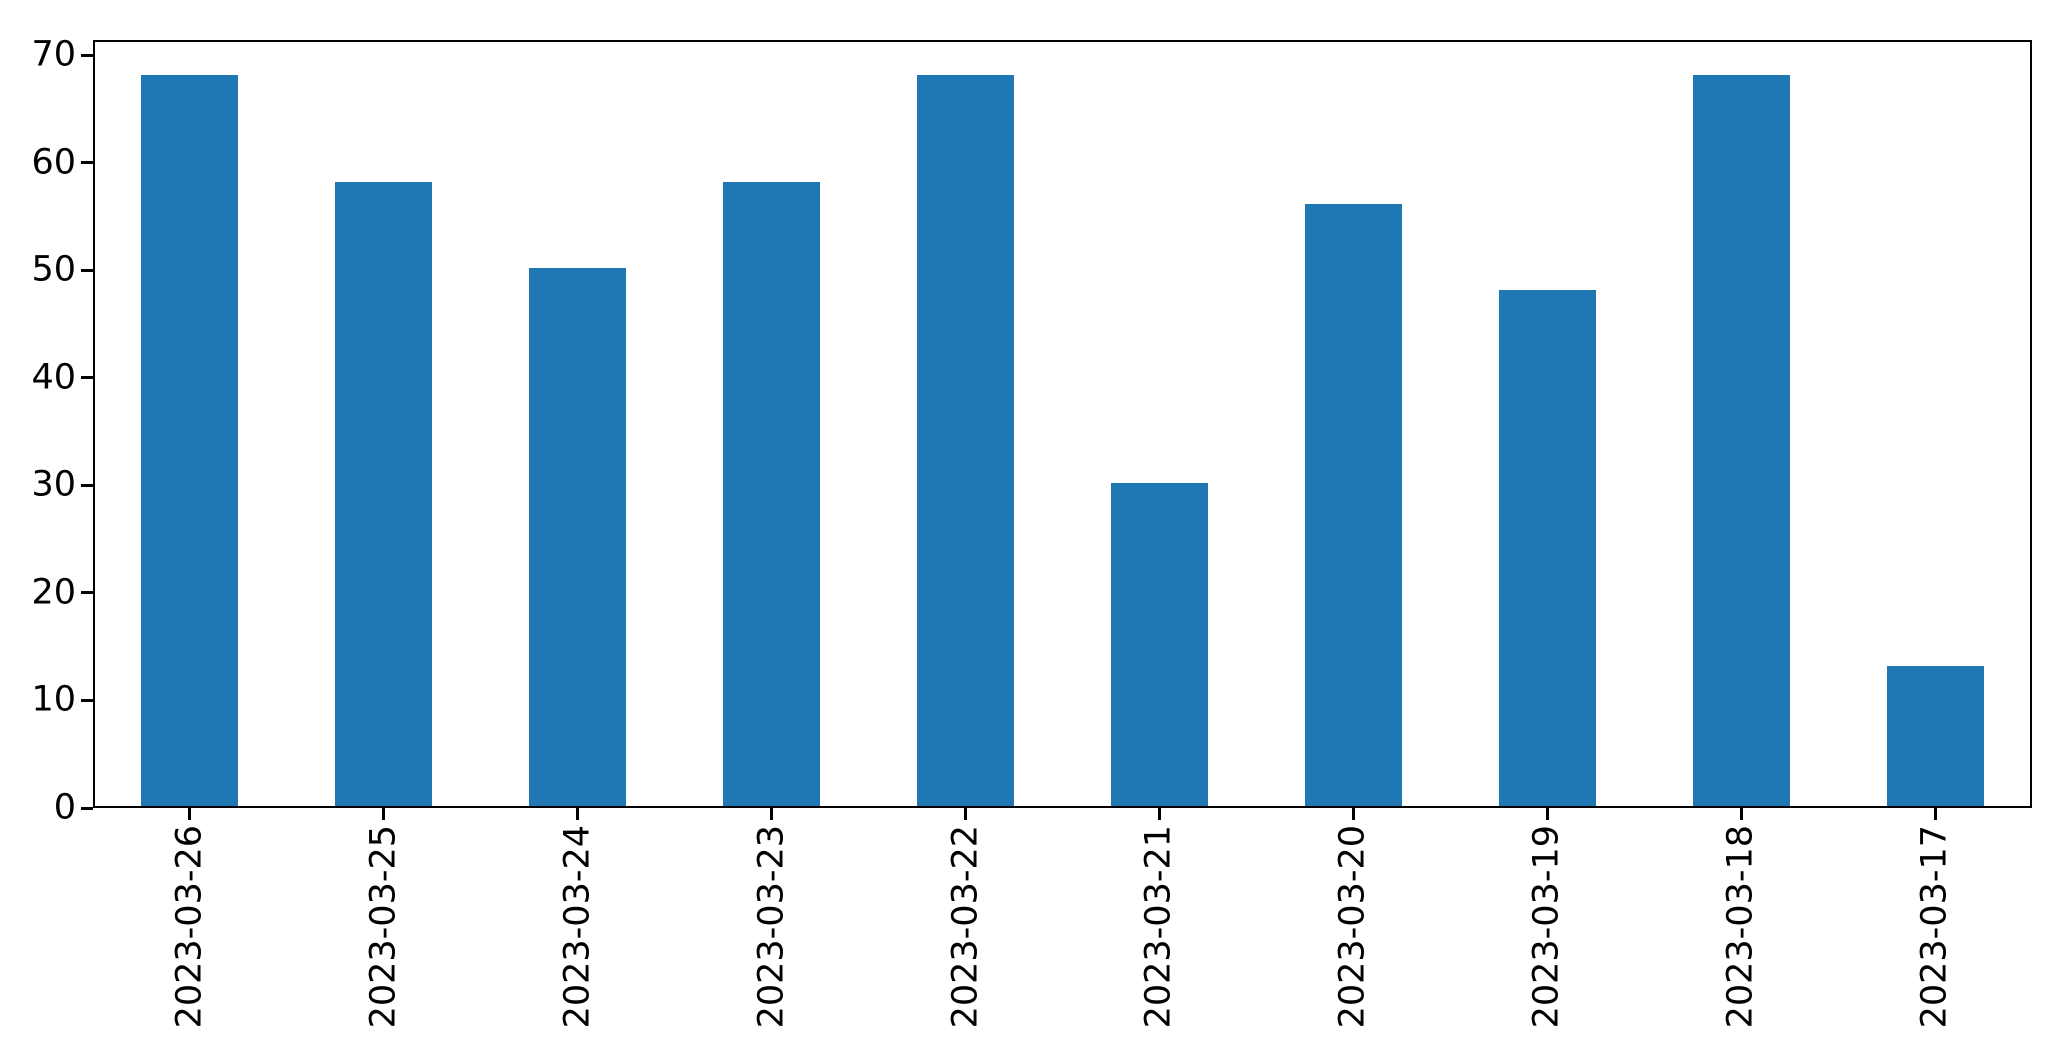 This screenshot has height=1061, width=2071. Describe the element at coordinates (53, 699) in the screenshot. I see `y-tick-label: 10` at that location.